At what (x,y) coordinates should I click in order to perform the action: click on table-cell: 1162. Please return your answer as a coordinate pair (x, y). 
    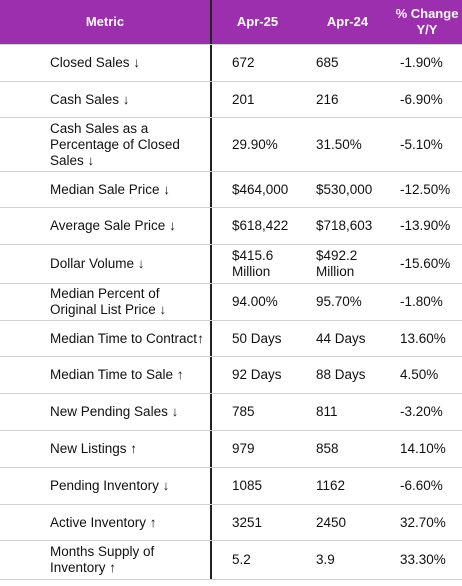
    Looking at the image, I should click on (331, 485).